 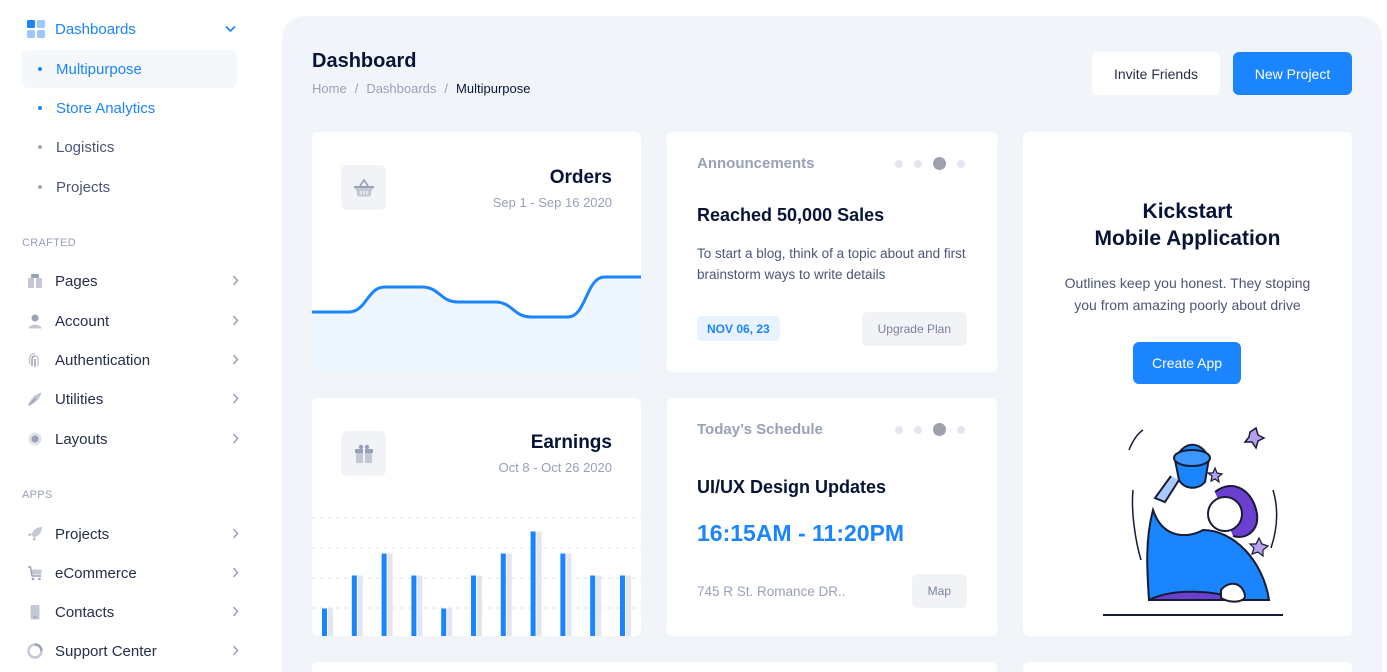 I want to click on orders-area-fill, so click(x=476, y=324).